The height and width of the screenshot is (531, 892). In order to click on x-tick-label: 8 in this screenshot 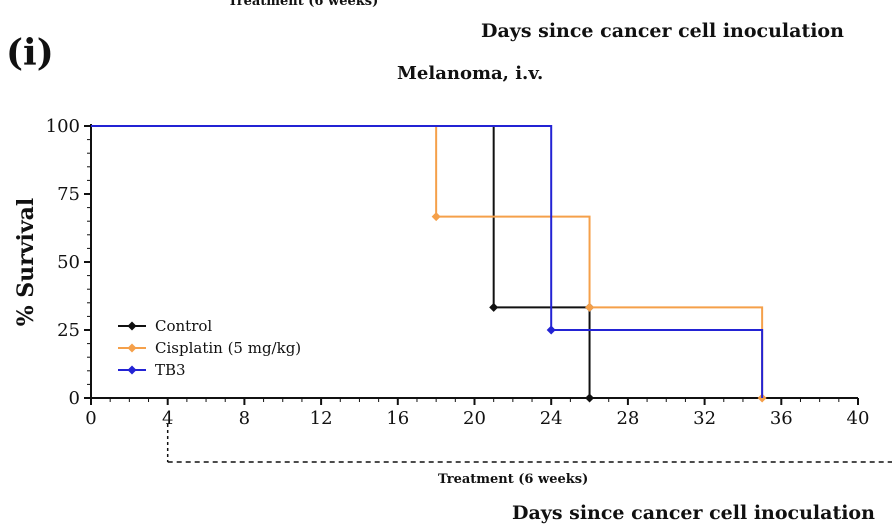, I will do `click(244, 418)`.